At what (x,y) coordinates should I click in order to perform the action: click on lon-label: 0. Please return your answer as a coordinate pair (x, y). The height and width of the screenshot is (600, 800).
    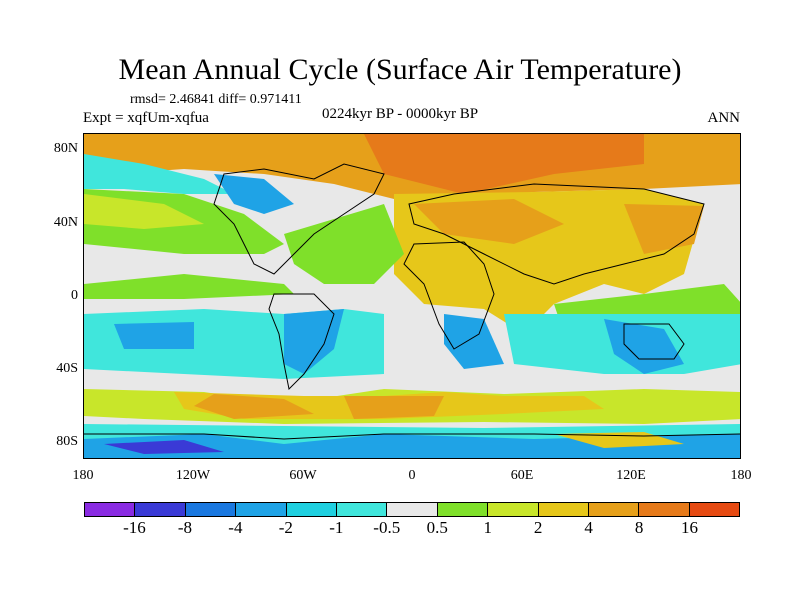
    Looking at the image, I should click on (412, 475).